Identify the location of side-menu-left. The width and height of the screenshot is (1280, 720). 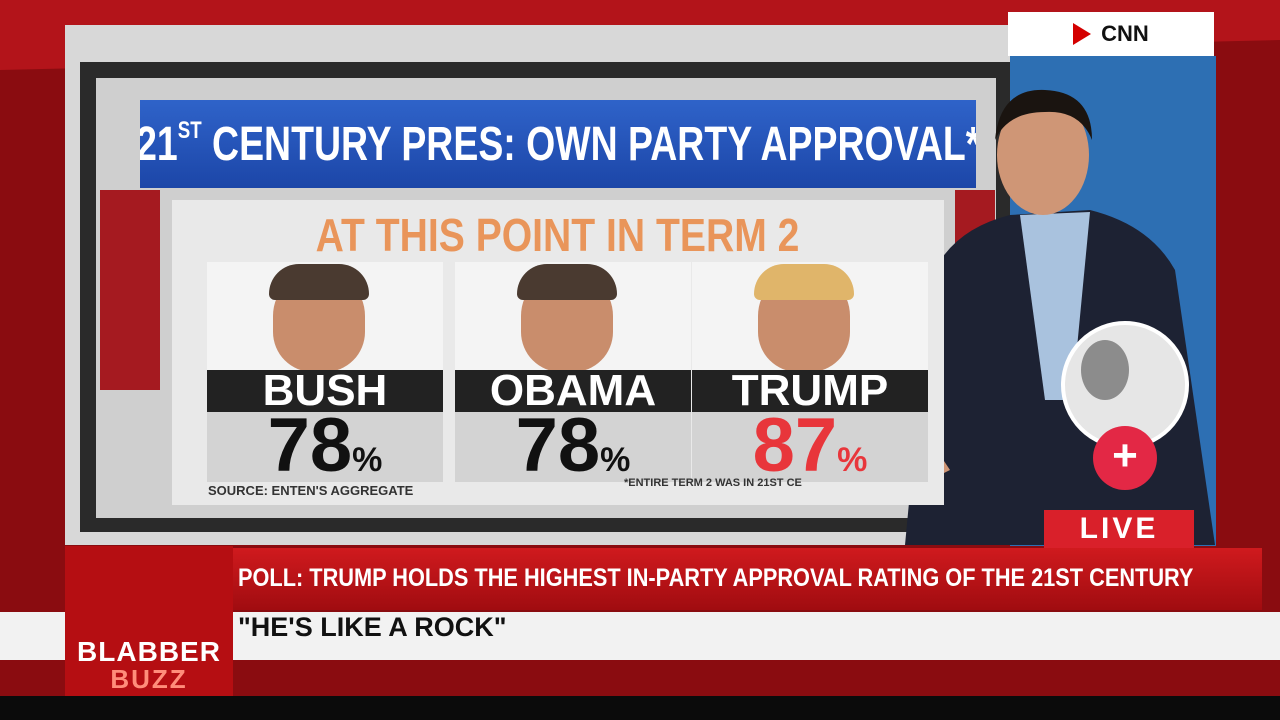
(130, 290).